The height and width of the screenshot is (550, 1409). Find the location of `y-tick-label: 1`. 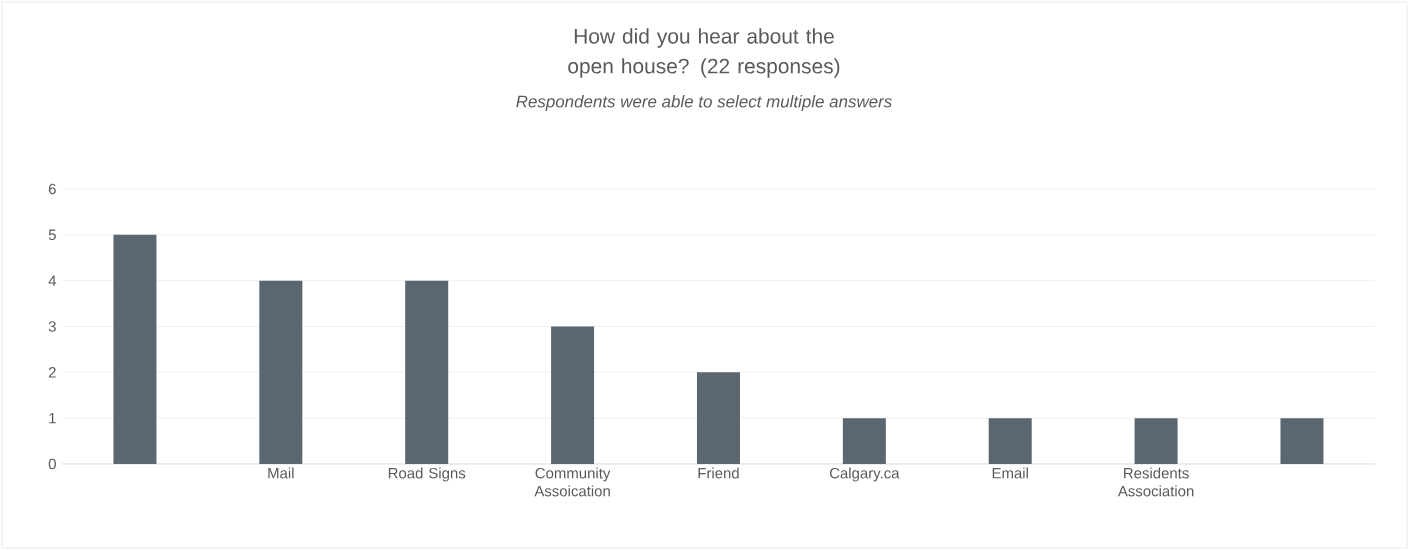

y-tick-label: 1 is located at coordinates (52, 418).